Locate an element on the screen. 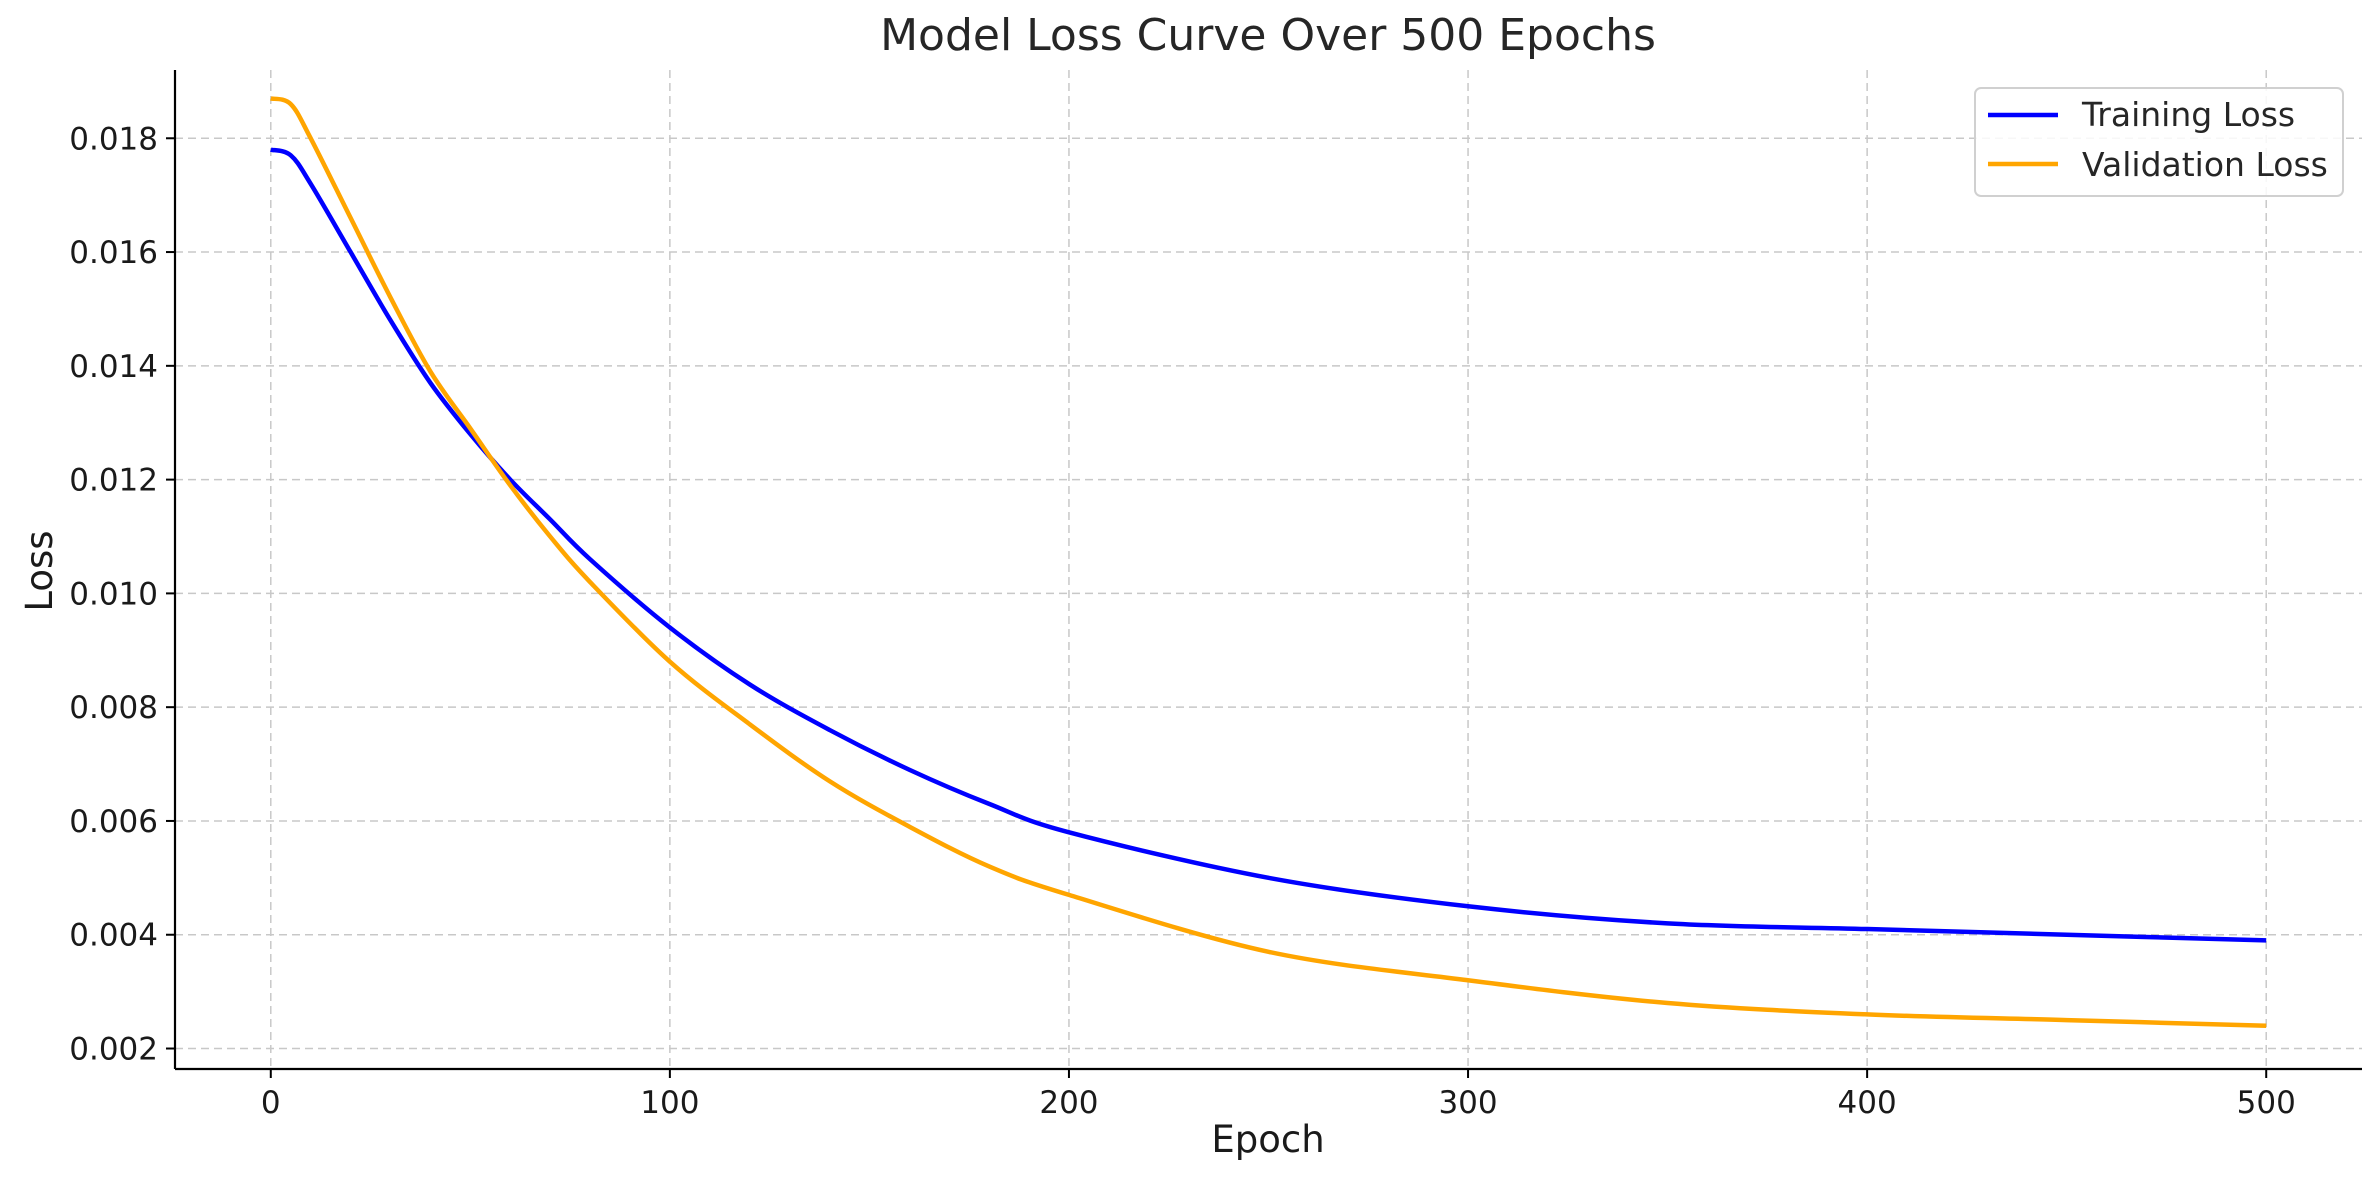 This screenshot has height=1180, width=2379. y-tick-label: 0.010 is located at coordinates (113, 594).